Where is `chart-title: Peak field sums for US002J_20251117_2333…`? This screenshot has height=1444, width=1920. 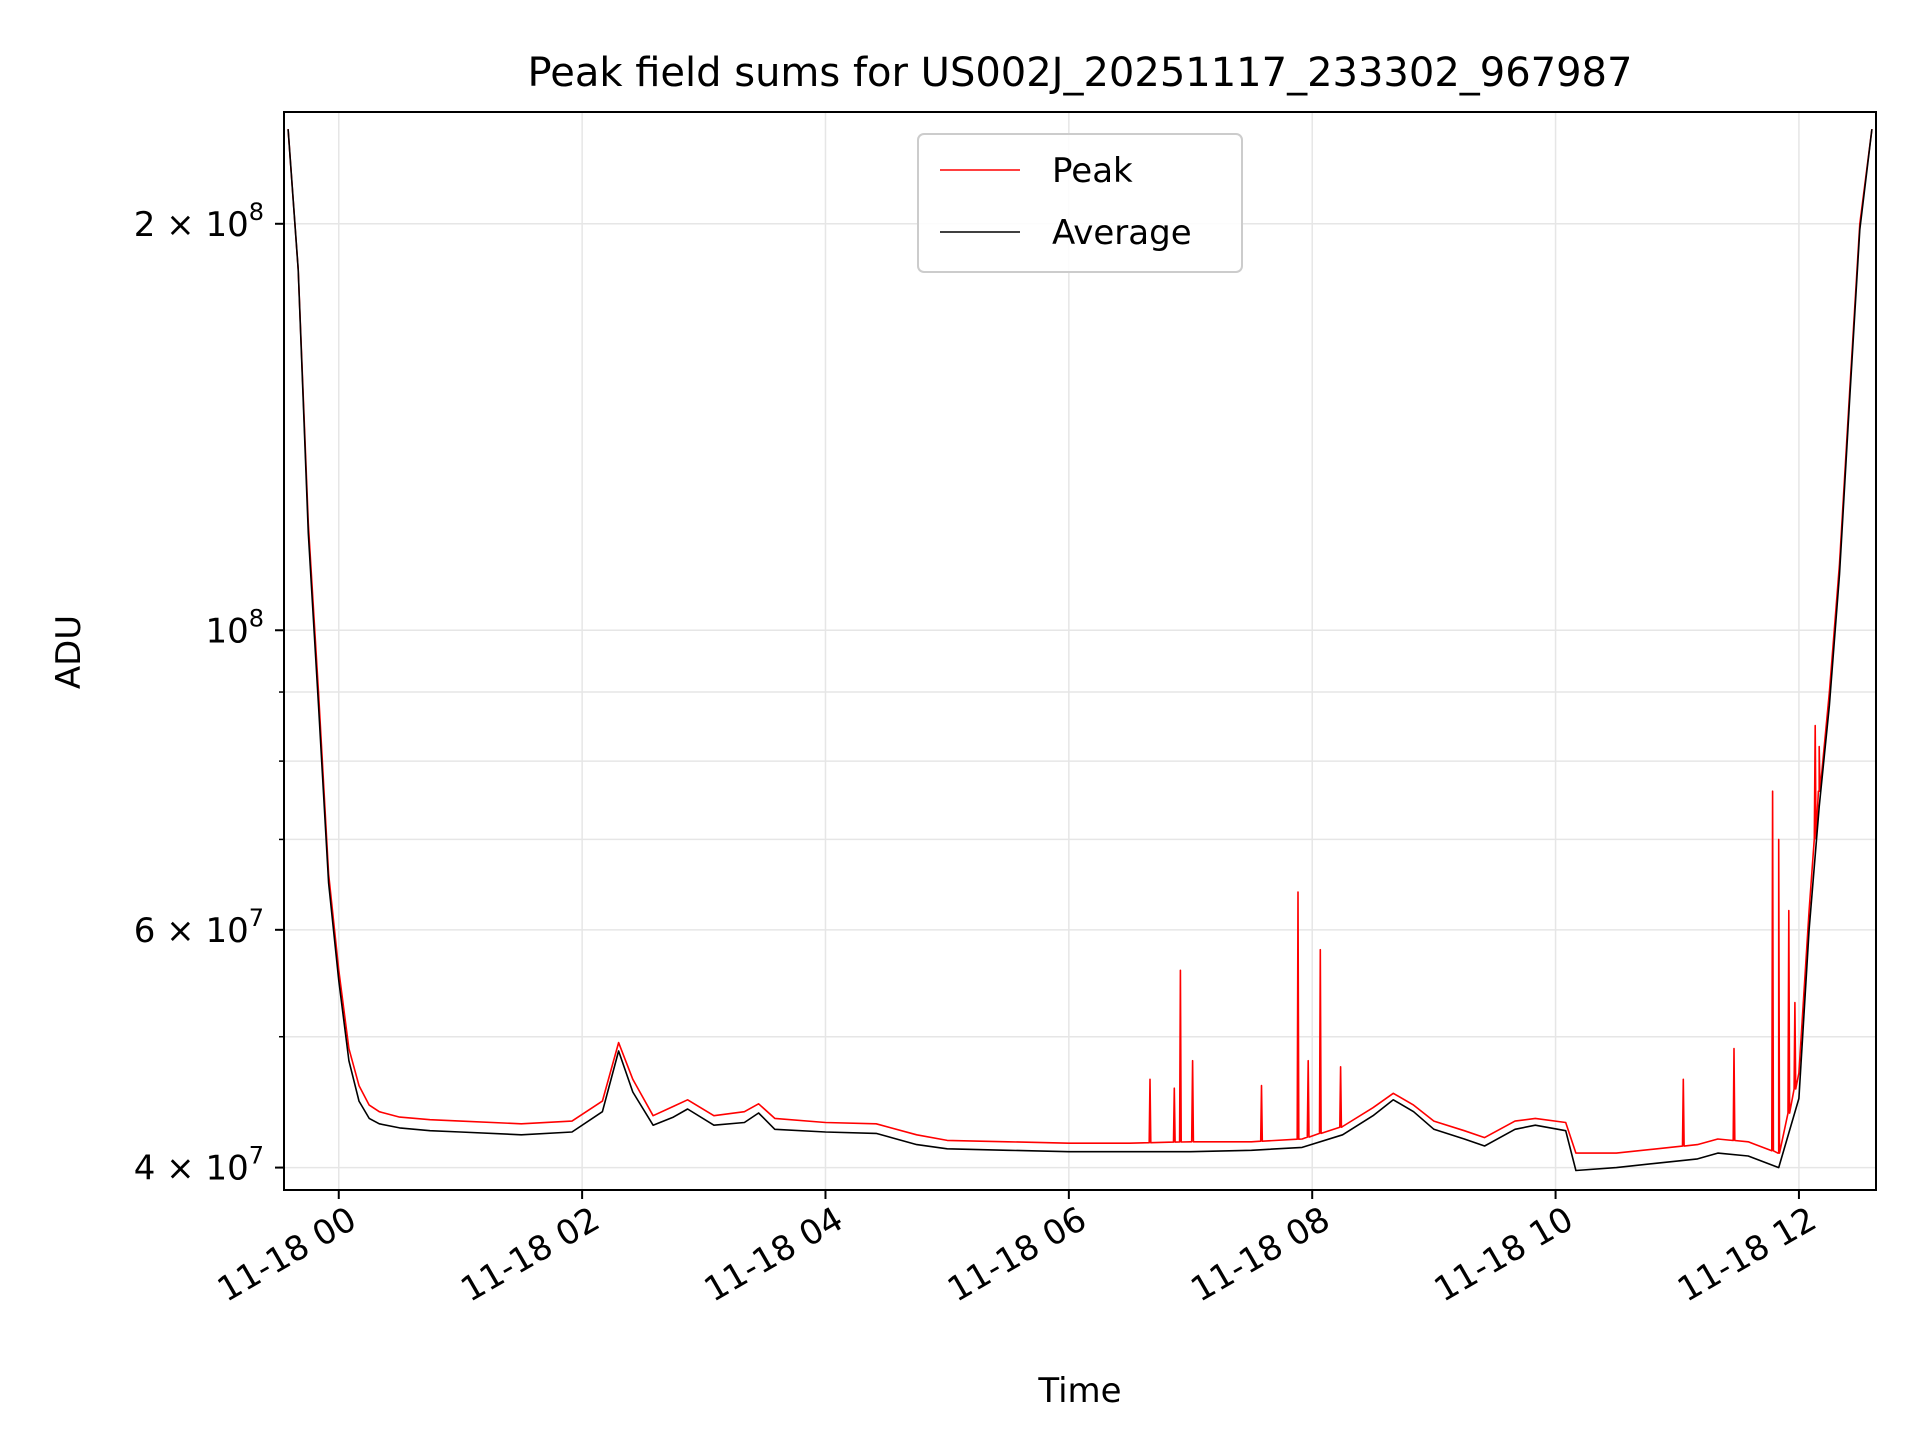 chart-title: Peak field sums for US002J_20251117_2333… is located at coordinates (1080, 73).